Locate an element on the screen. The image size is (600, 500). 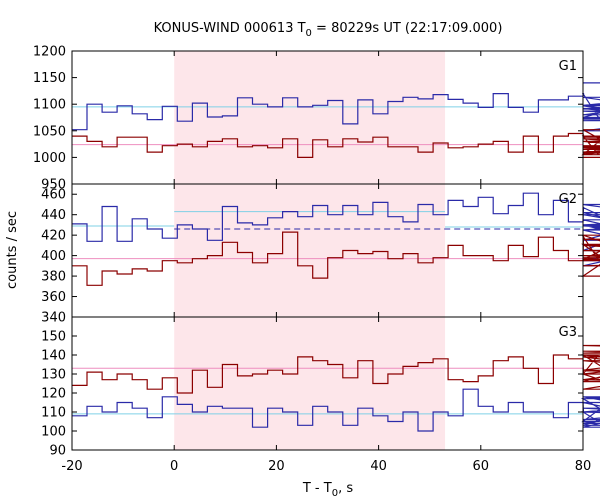
y-tick-label: 1200 is located at coordinates (49, 52).